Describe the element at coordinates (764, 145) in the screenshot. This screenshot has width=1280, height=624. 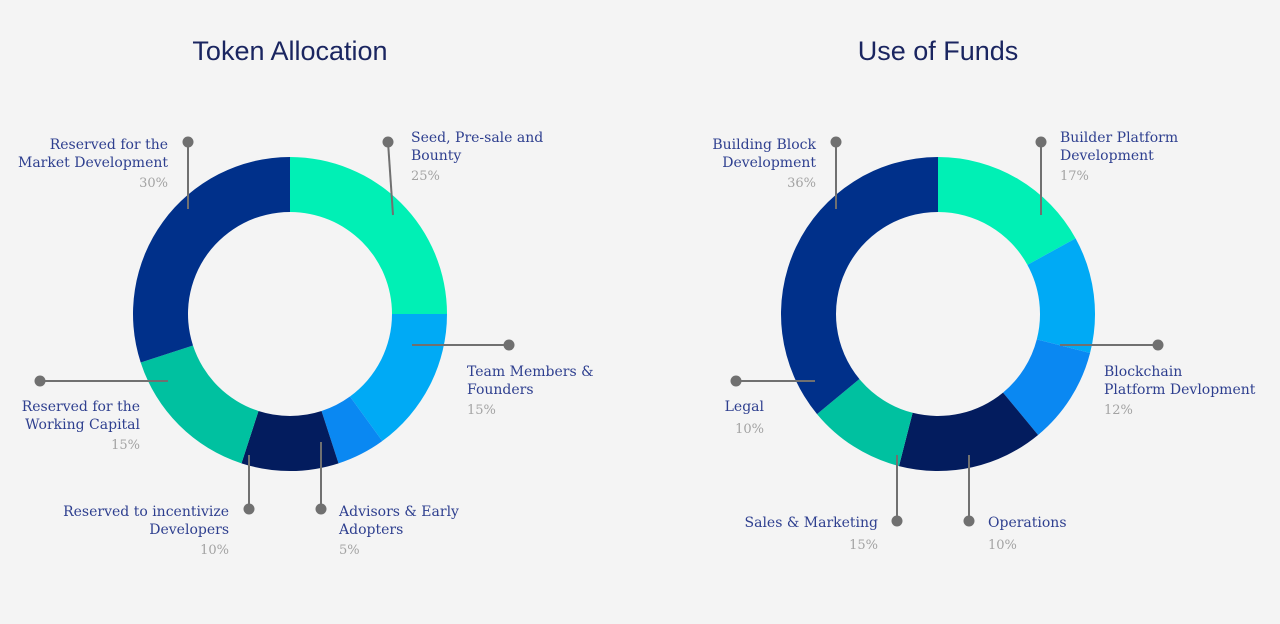
I see `slice-label-line: Building Block` at that location.